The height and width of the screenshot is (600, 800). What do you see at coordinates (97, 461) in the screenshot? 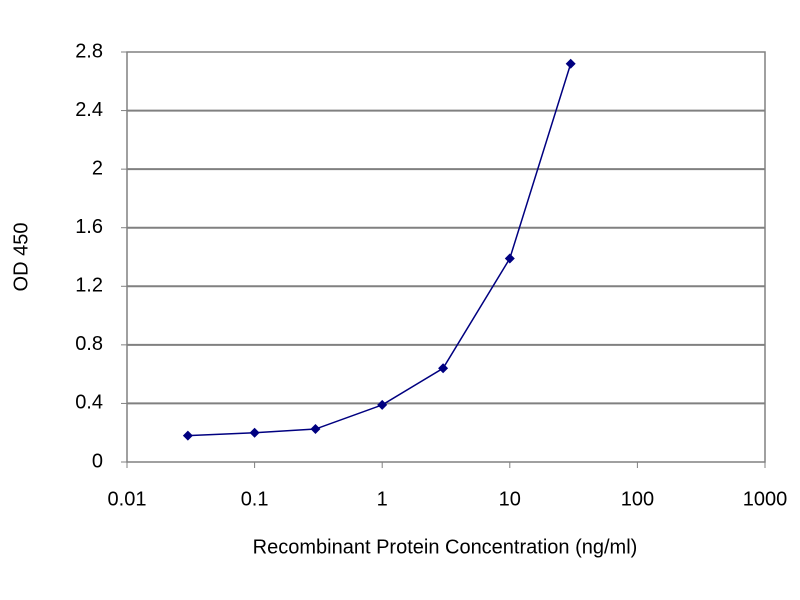
I see `y-tick-label: 0` at bounding box center [97, 461].